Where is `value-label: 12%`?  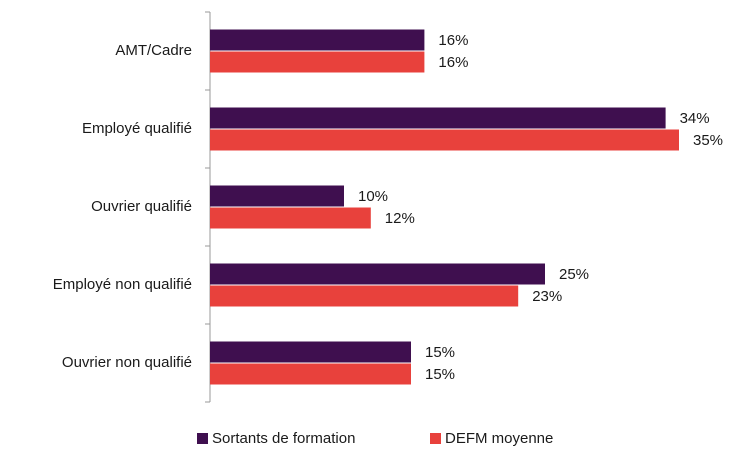
value-label: 12% is located at coordinates (400, 218).